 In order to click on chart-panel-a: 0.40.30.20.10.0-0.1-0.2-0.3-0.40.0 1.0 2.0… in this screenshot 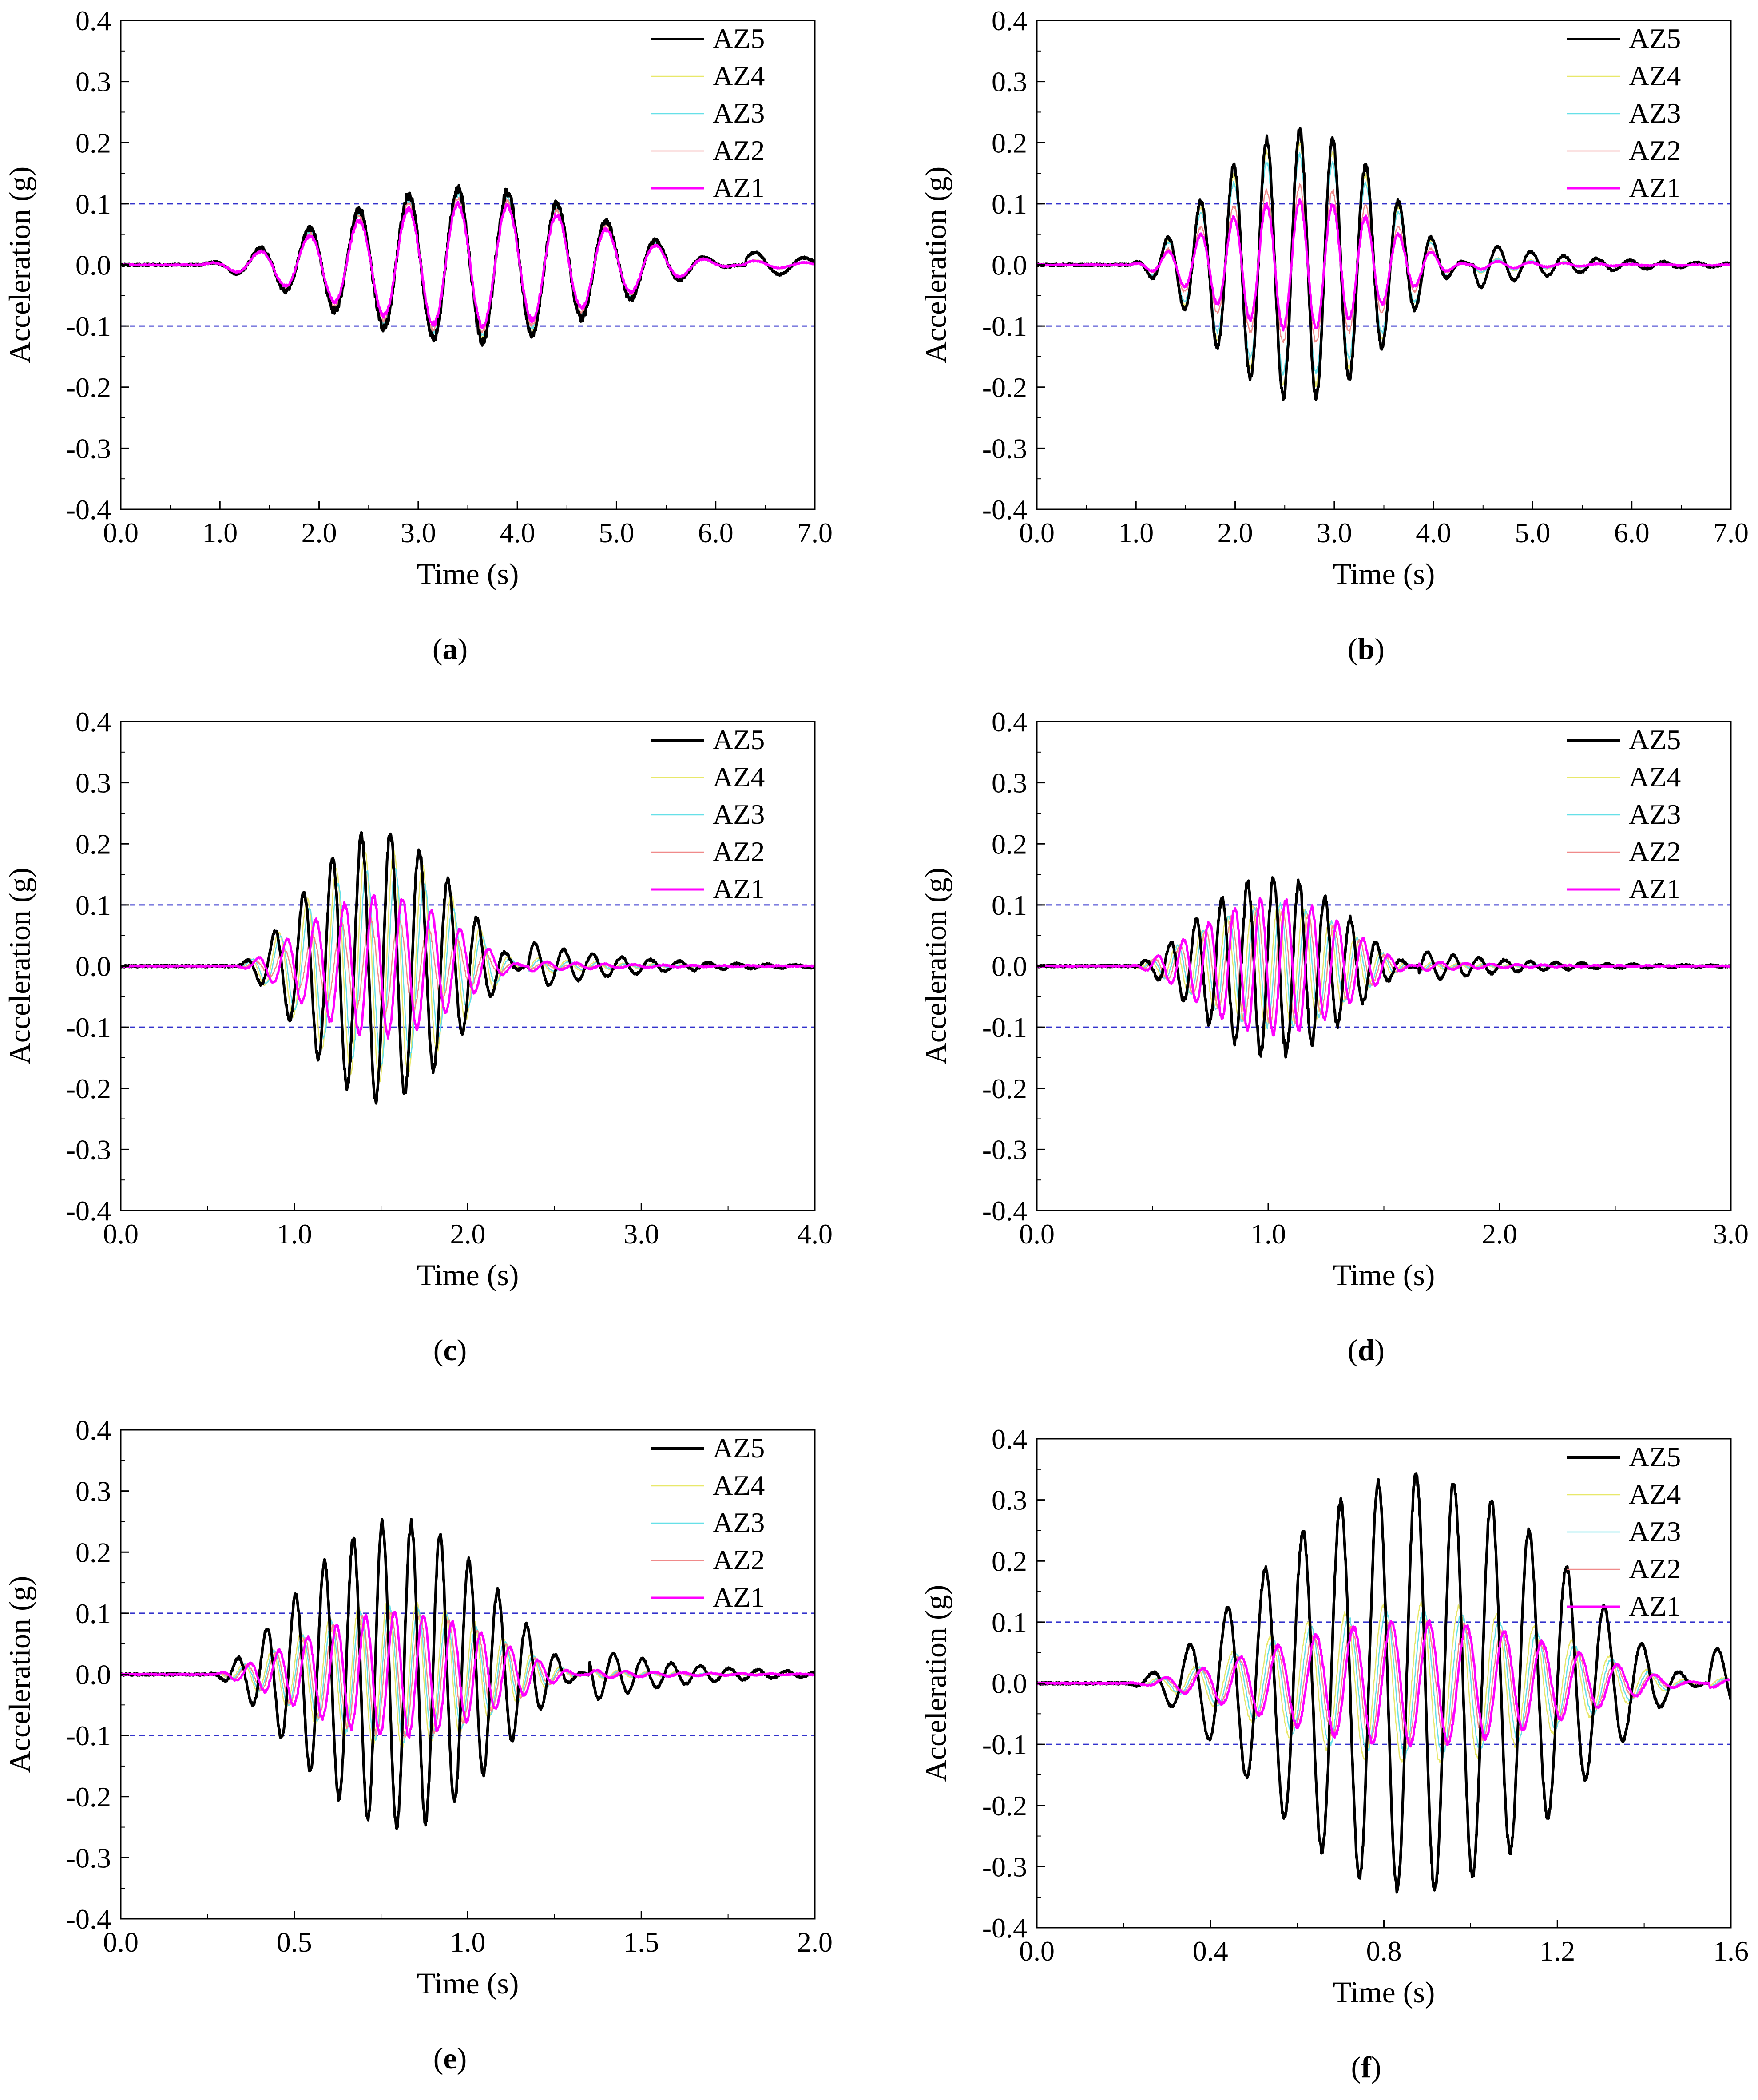, I will do `click(418, 336)`.